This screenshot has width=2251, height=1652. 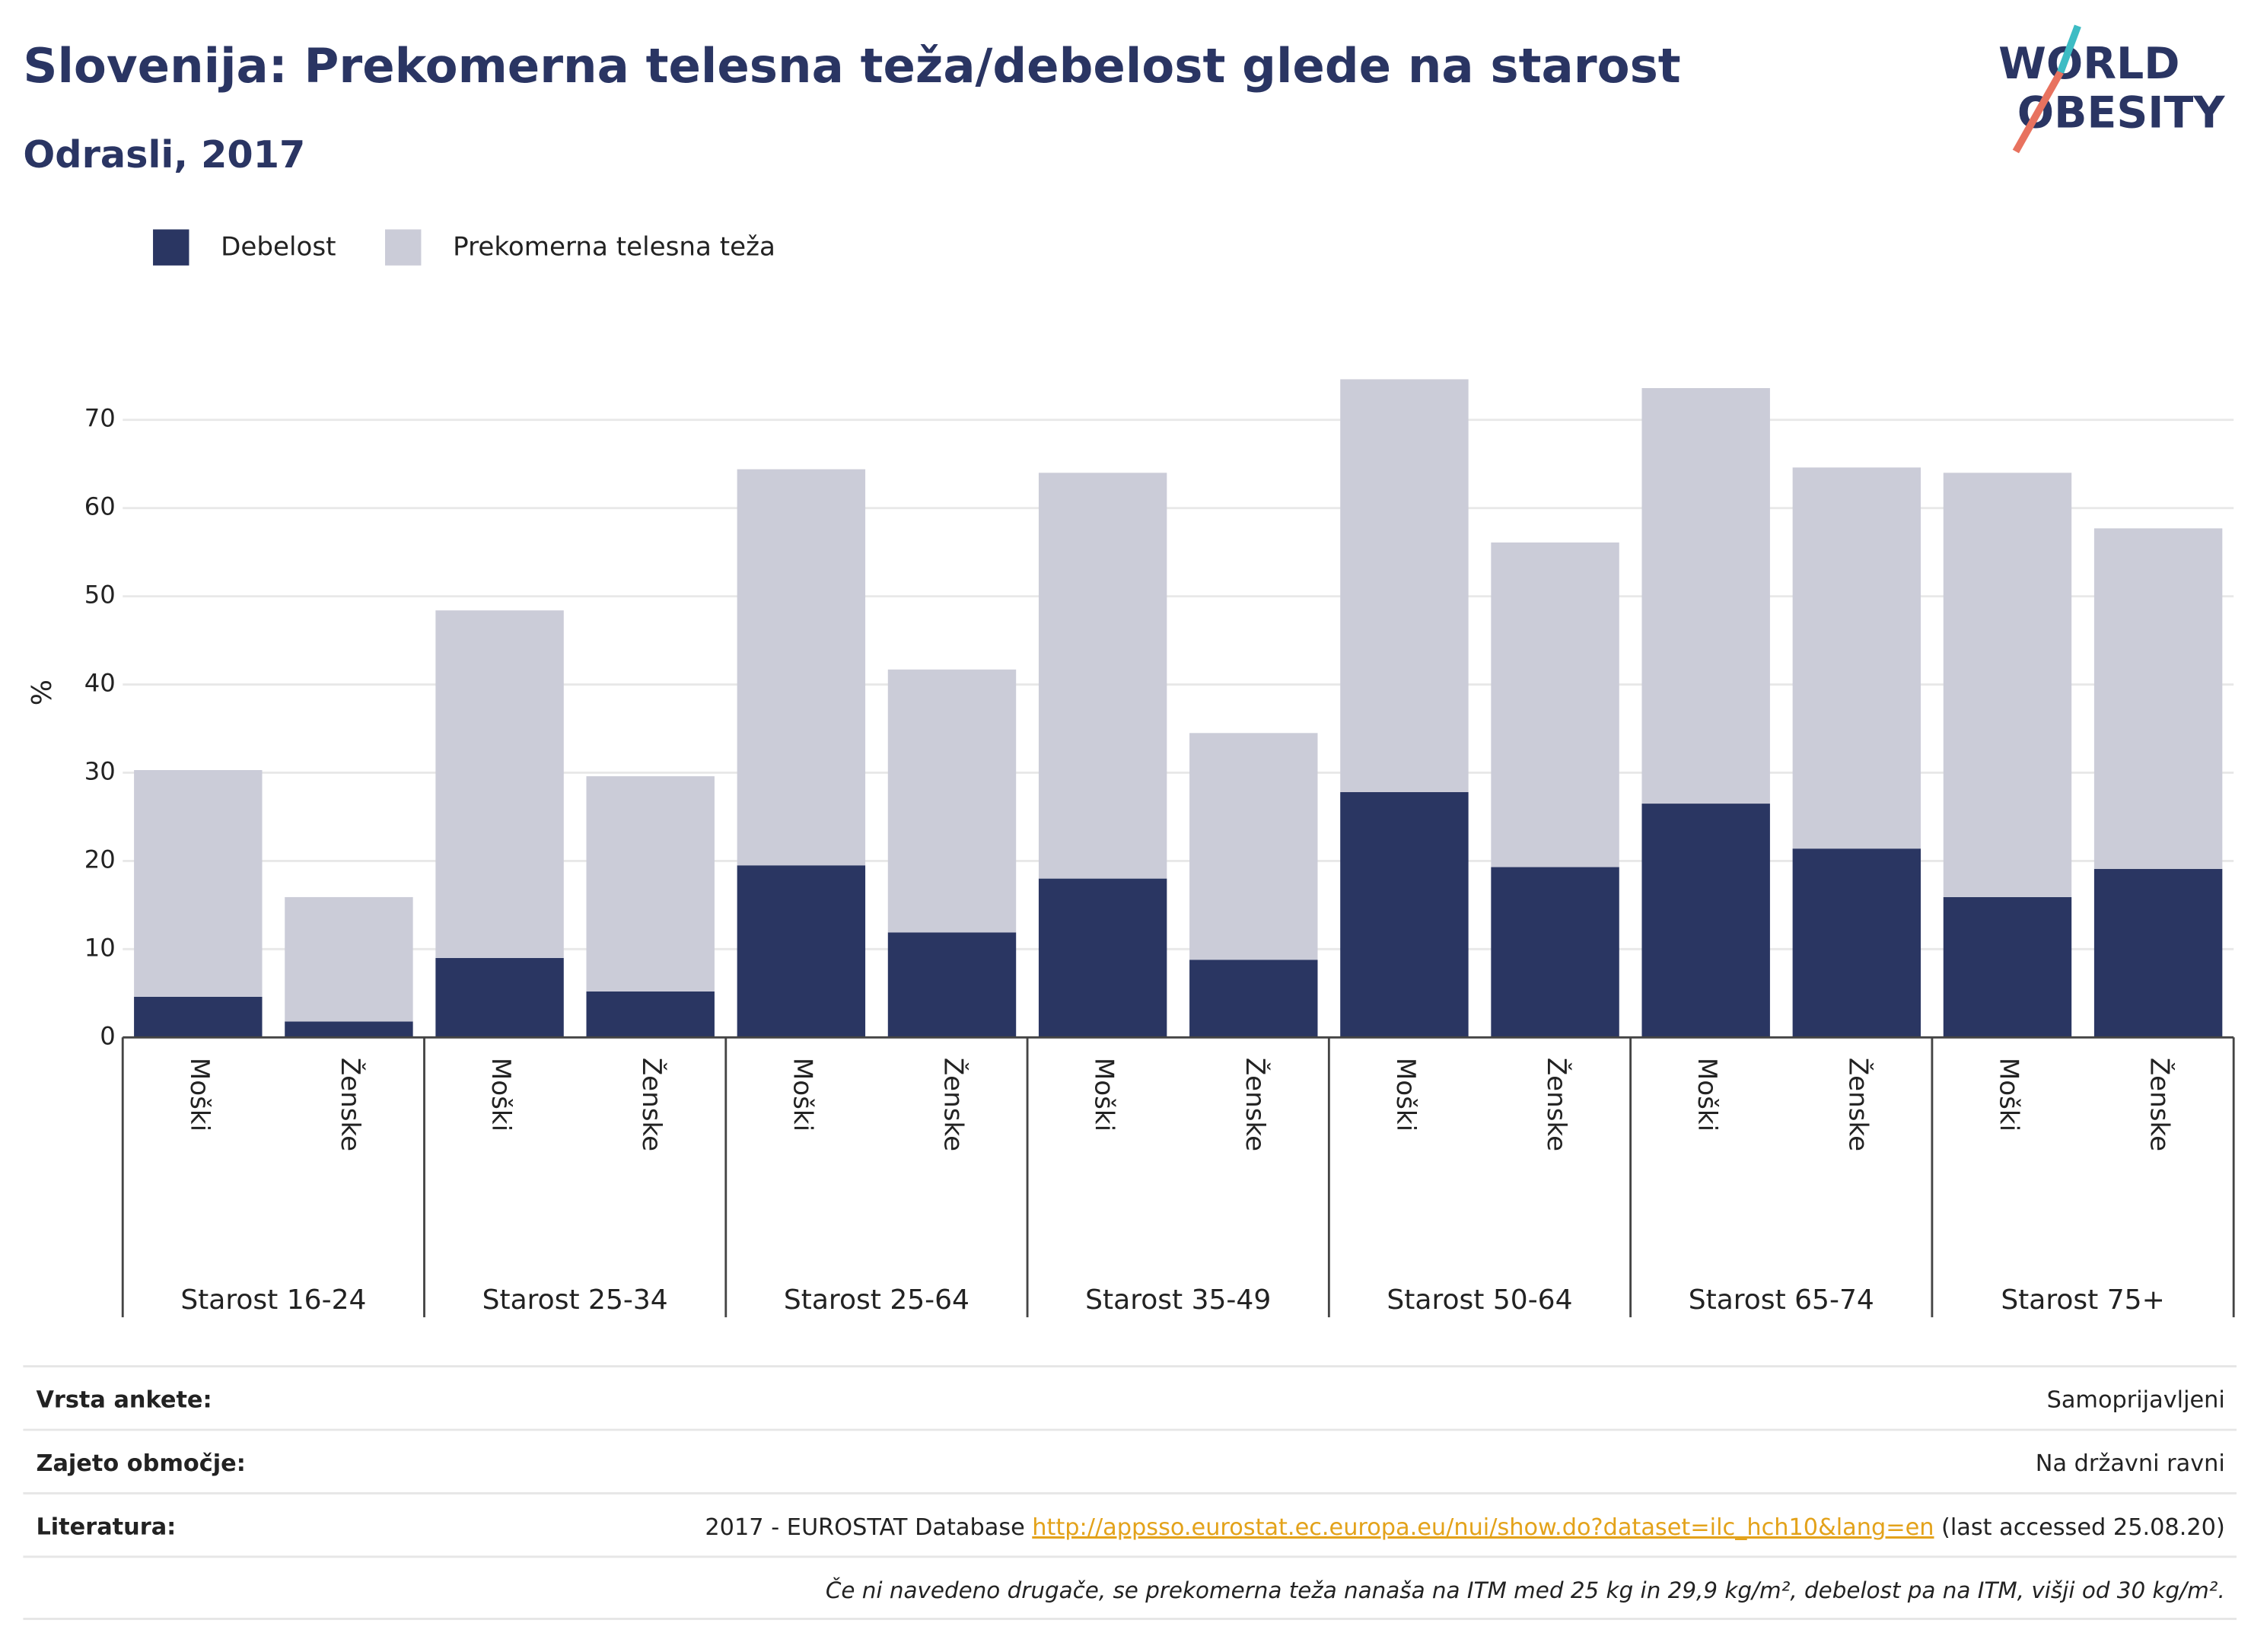 I want to click on reference-text: 2017 - EUROSTAT Database, so click(x=864, y=1527).